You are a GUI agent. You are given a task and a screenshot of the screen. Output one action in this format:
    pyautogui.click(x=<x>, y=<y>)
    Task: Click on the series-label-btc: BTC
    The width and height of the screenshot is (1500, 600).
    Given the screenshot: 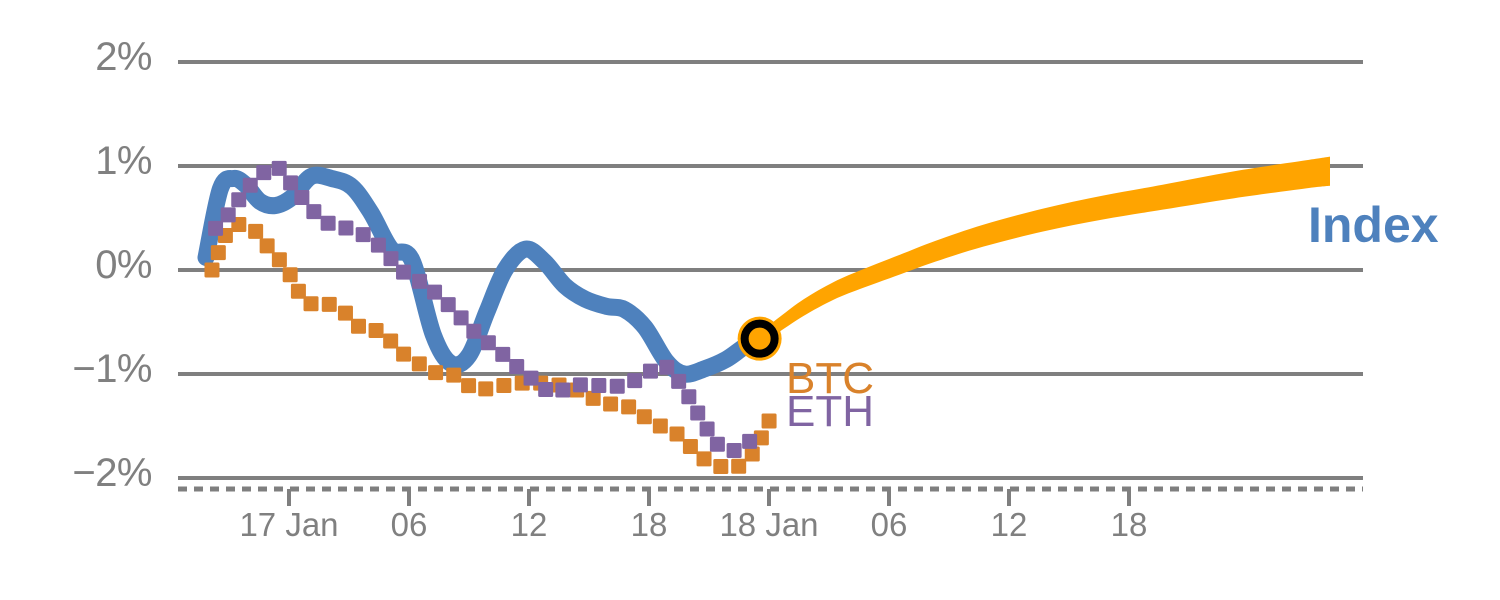 What is the action you would take?
    pyautogui.click(x=830, y=378)
    